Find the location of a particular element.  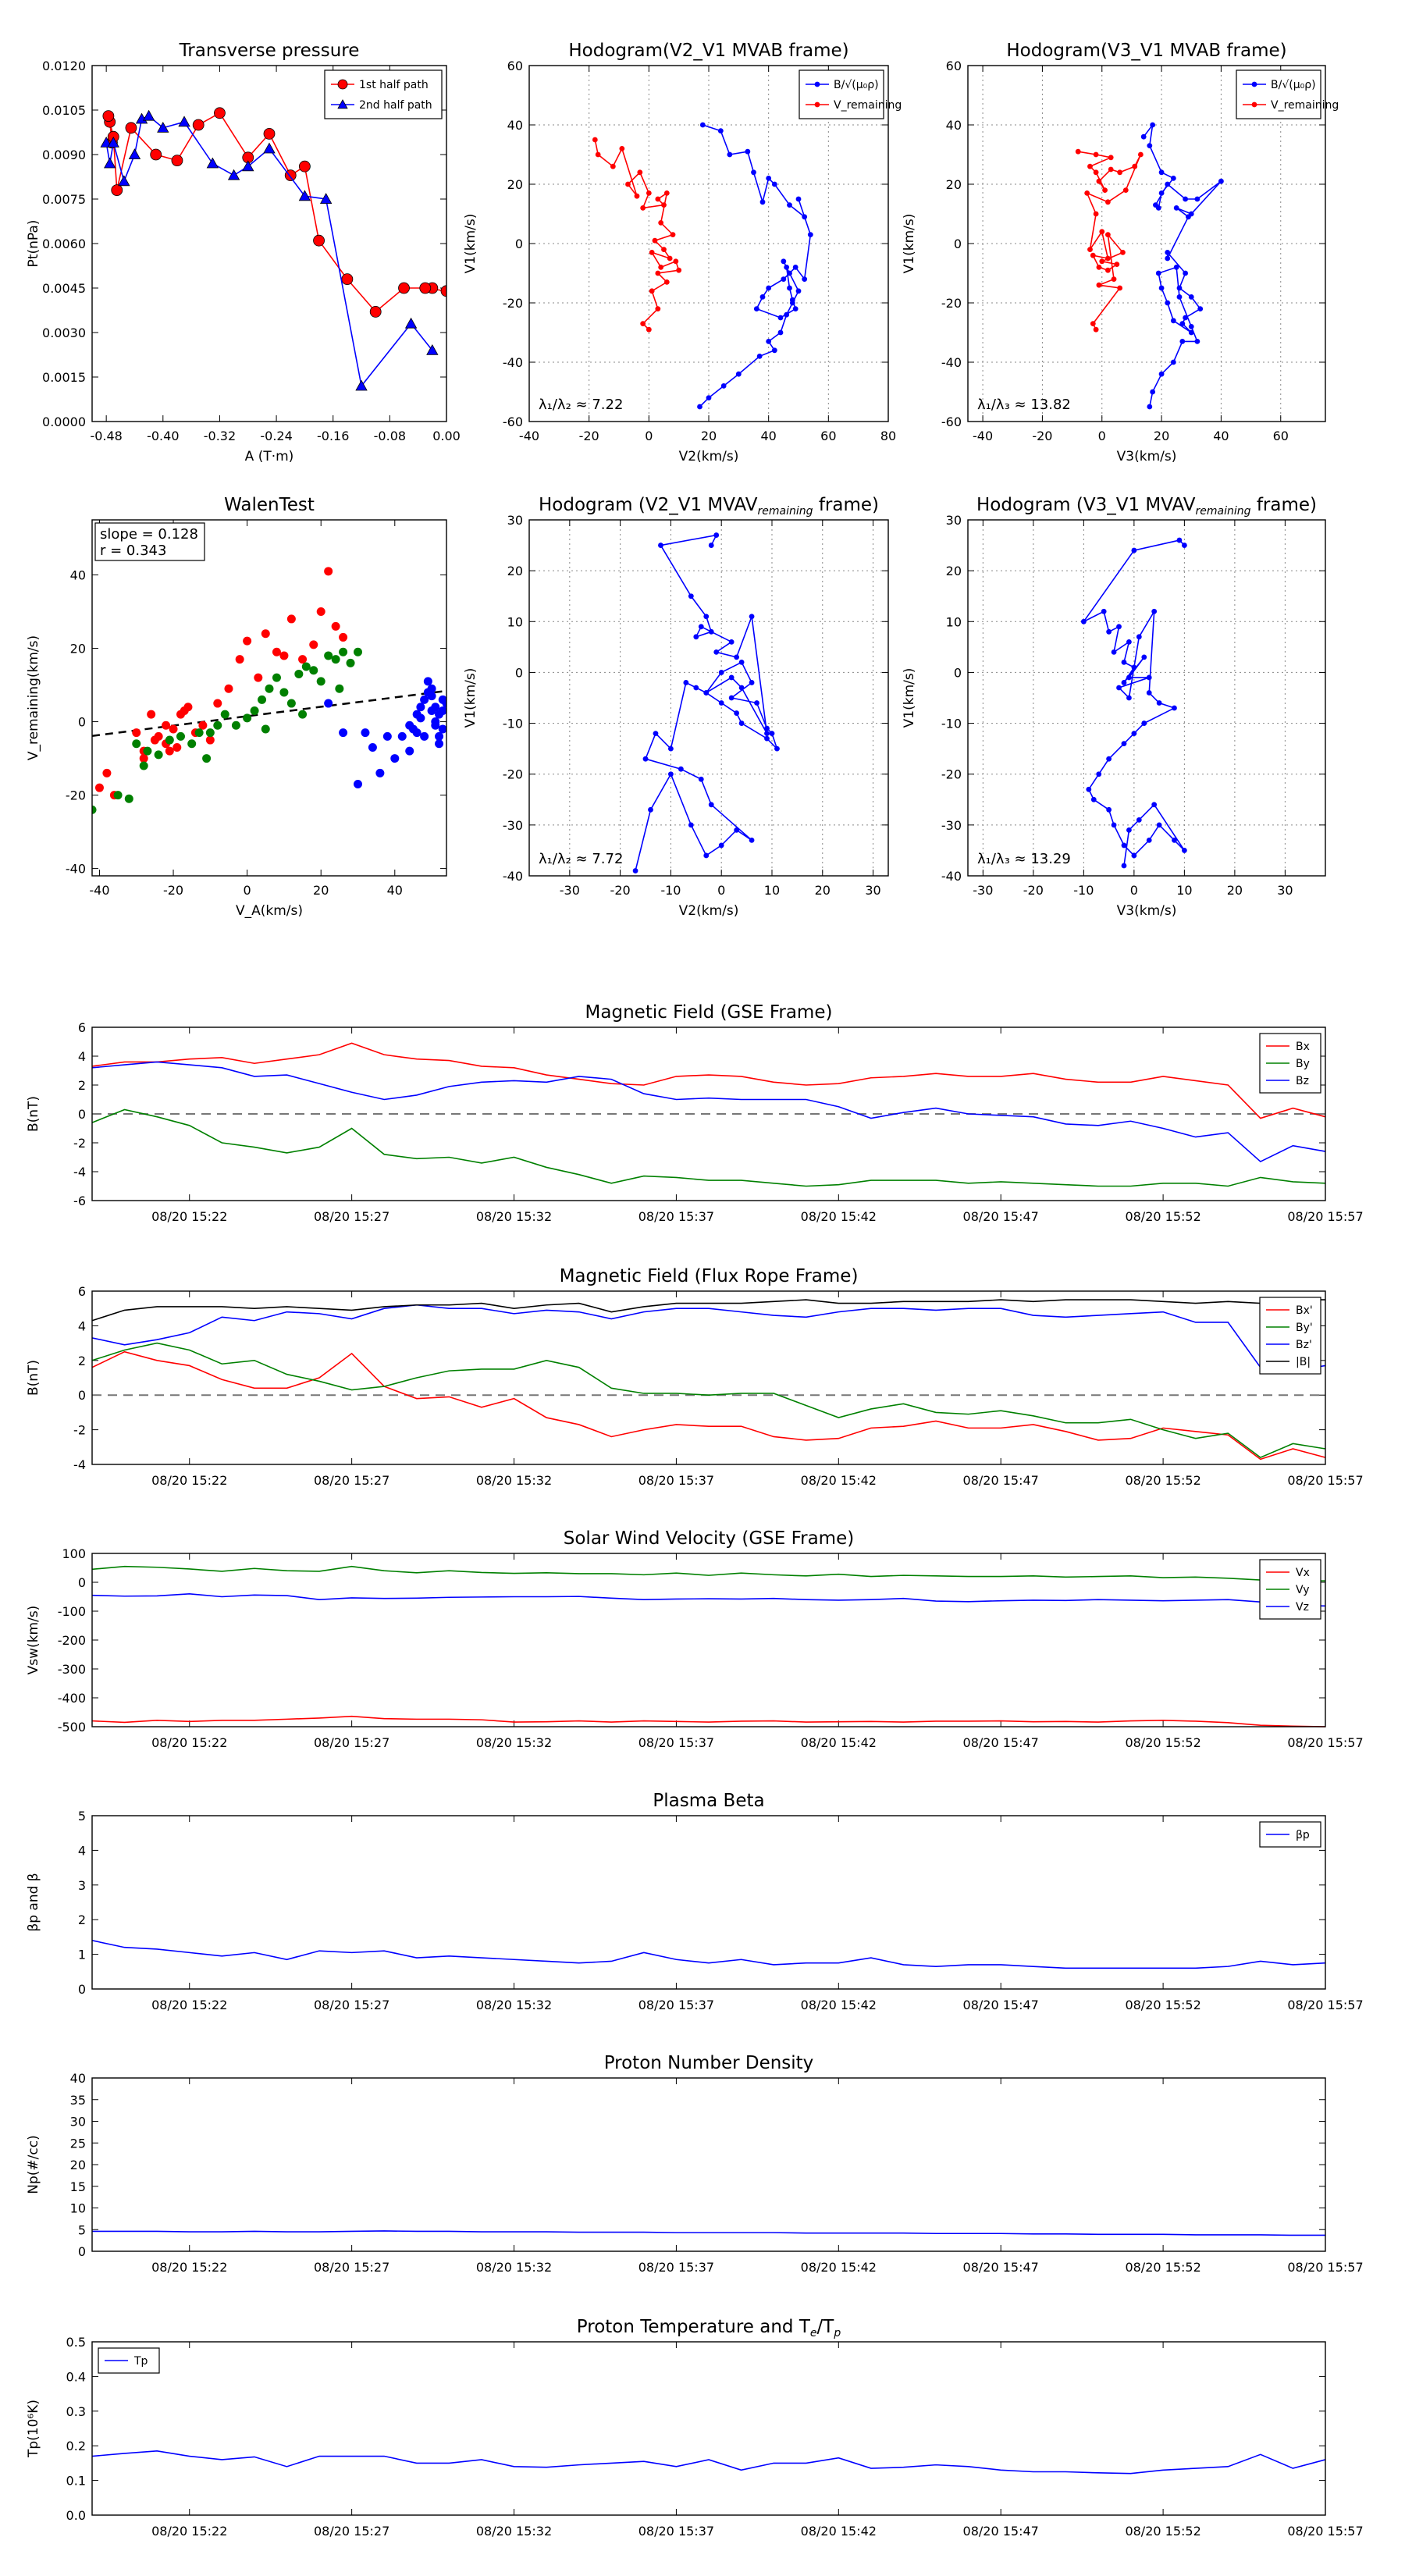

h1-ytick-label: 40 is located at coordinates (515, 125).